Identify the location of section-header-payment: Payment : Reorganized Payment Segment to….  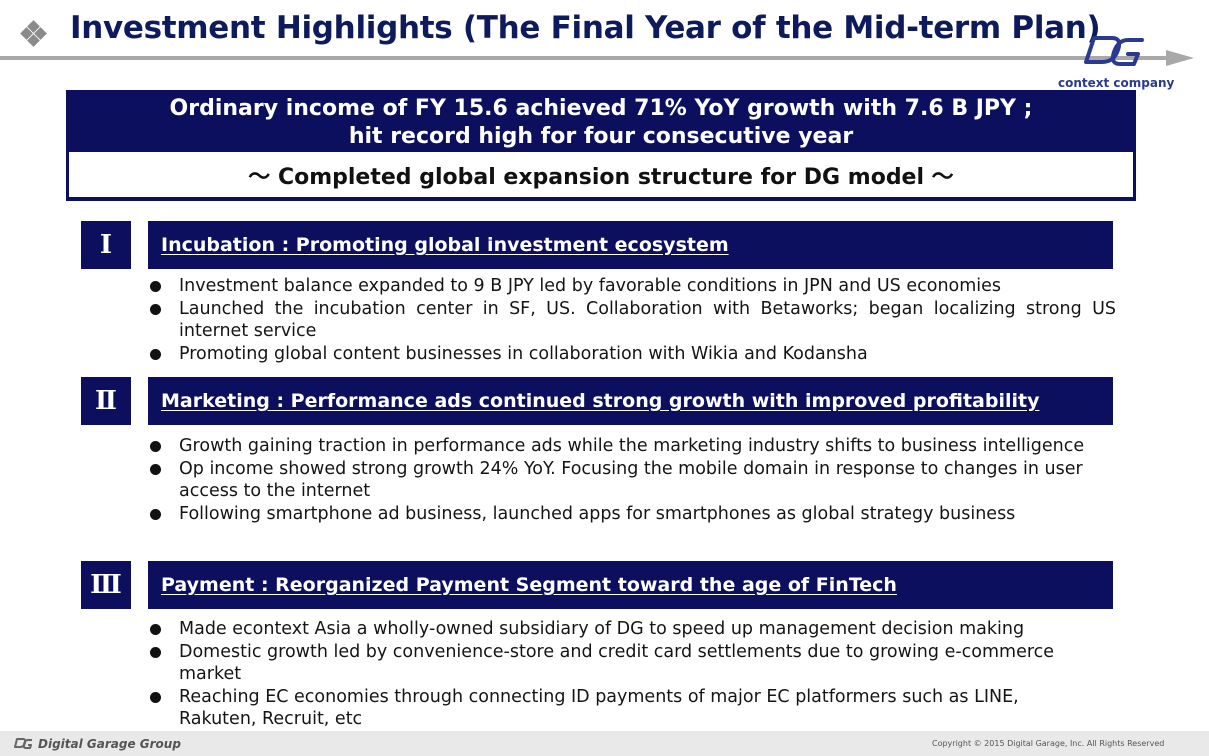
(630, 585).